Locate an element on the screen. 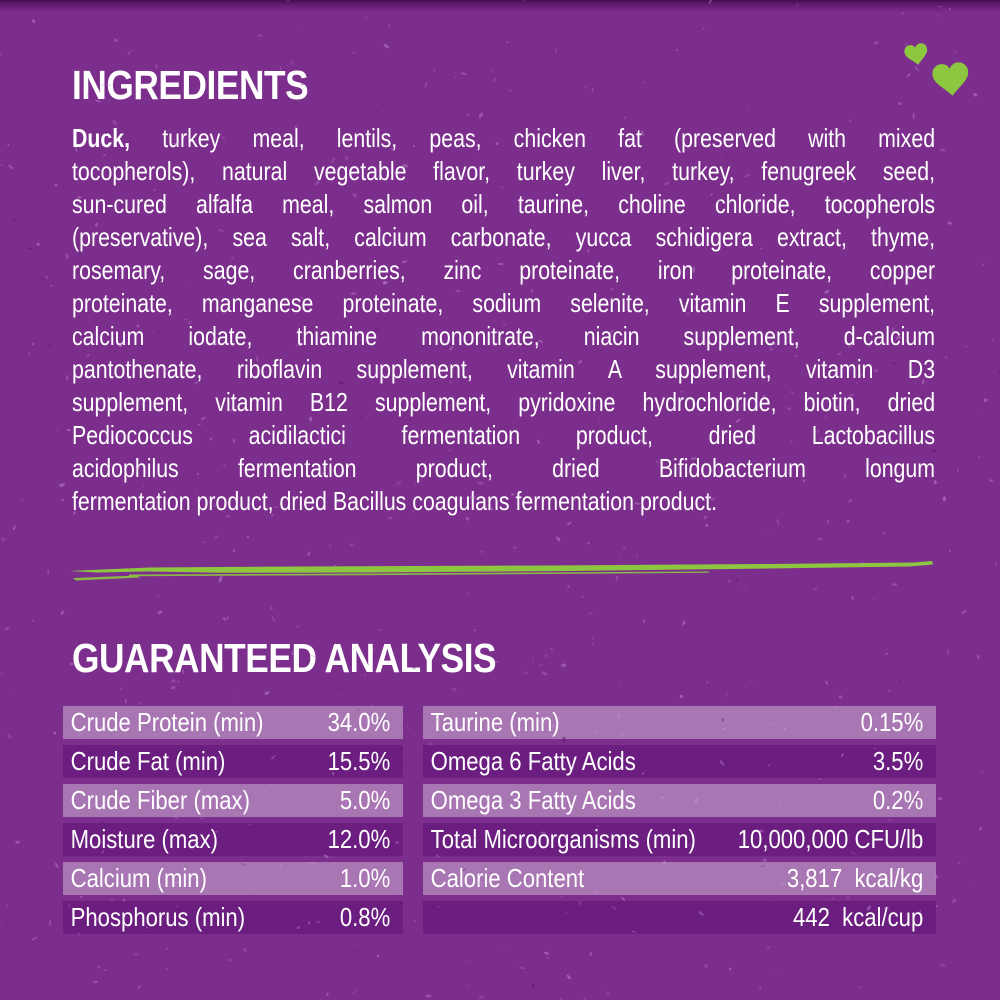  analysis-row: Moisture (max) 12.0% is located at coordinates (233, 839).